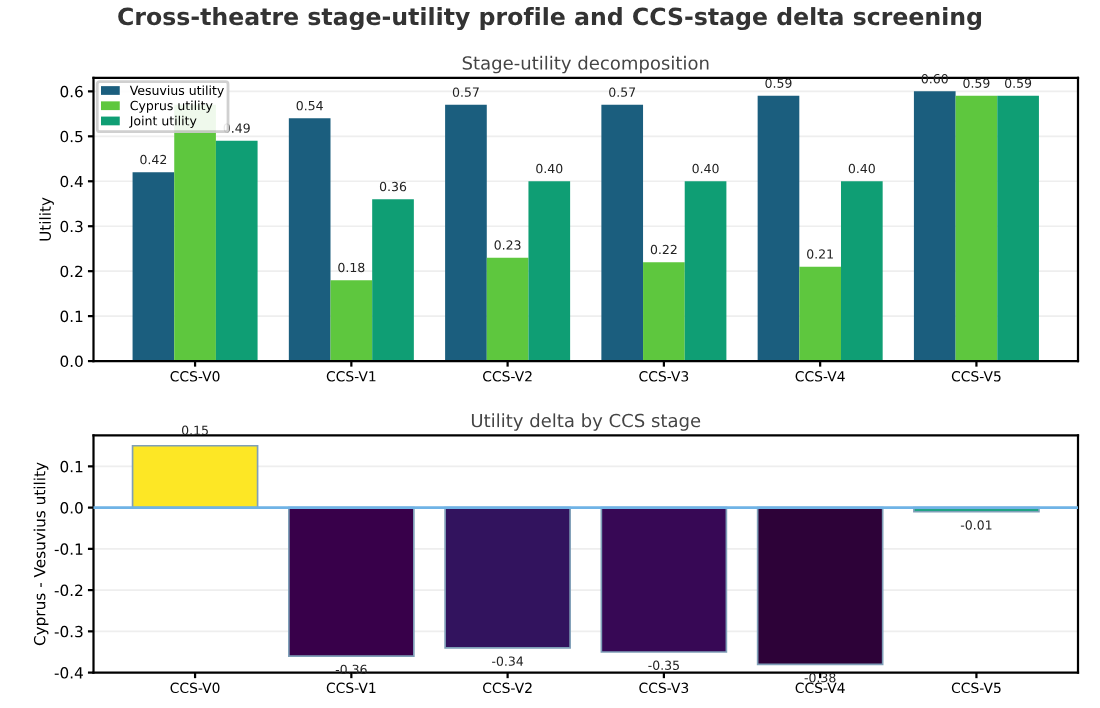 This screenshot has width=1100, height=708. I want to click on chart-title: Utility delta by CCS stage, so click(586, 422).